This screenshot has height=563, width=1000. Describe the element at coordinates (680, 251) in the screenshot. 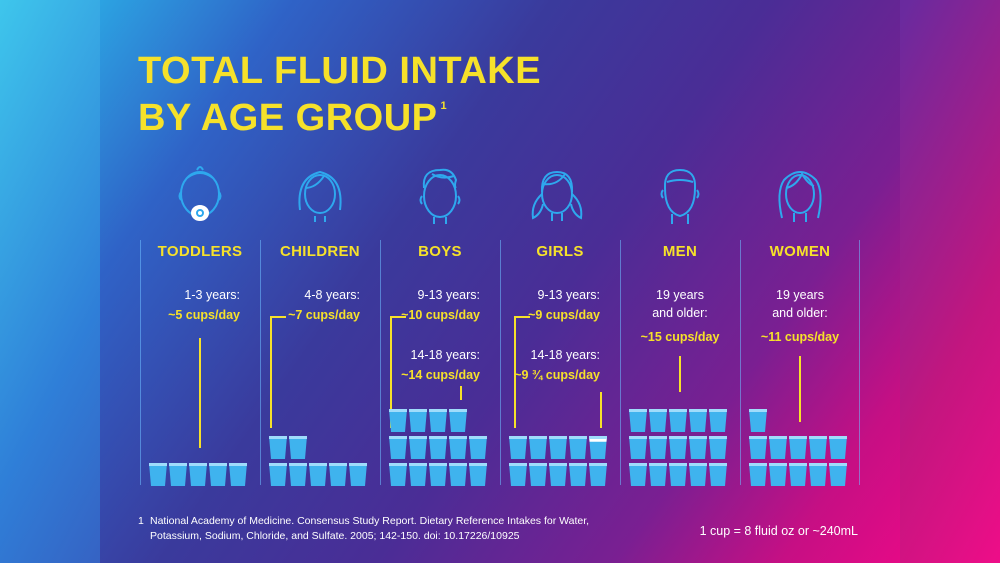

I see `group-name-men: MEN` at that location.